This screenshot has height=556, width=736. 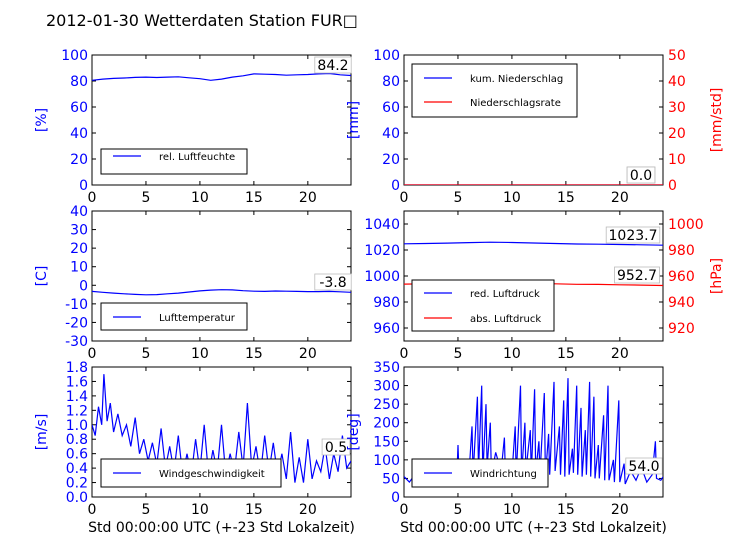 I want to click on y-right-tick-label: 50, so click(x=677, y=56).